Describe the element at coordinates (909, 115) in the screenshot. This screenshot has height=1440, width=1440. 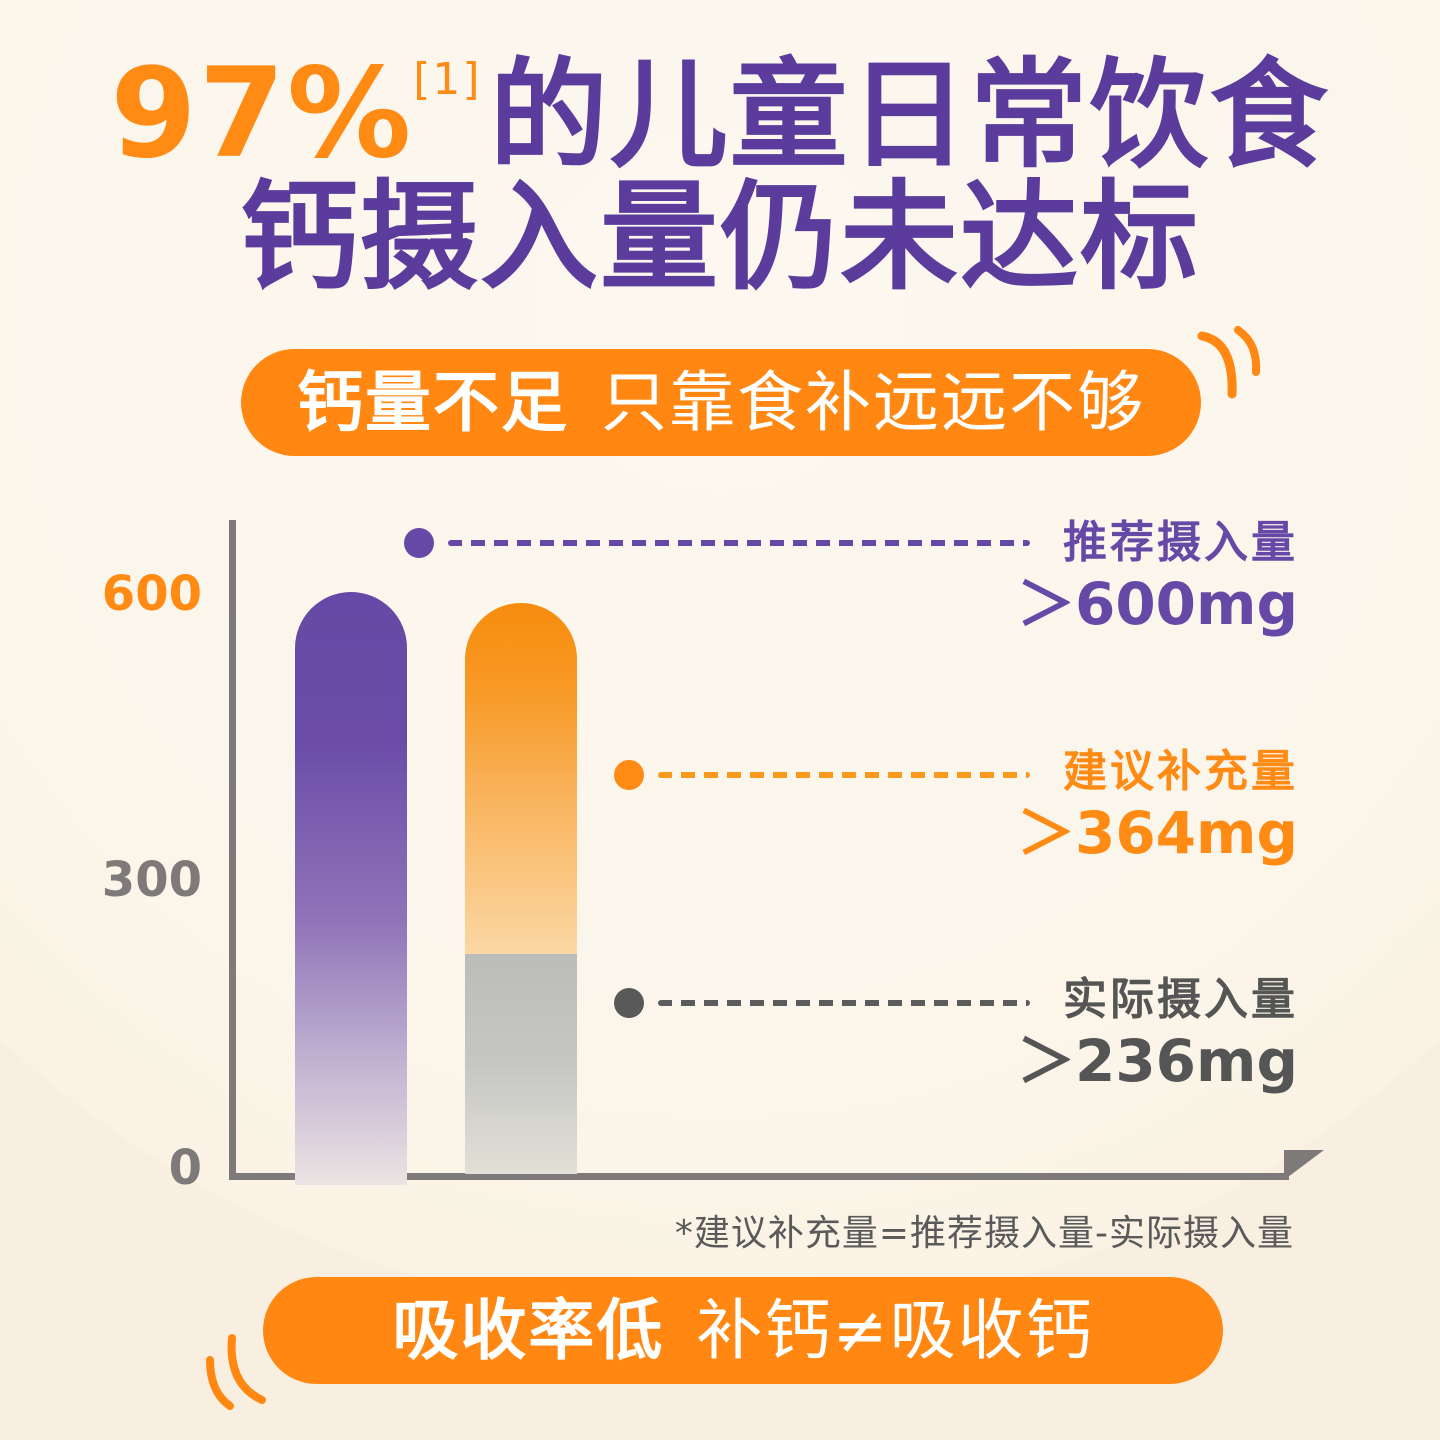
I see `headline-line-1-text: 的儿童日常饮食` at that location.